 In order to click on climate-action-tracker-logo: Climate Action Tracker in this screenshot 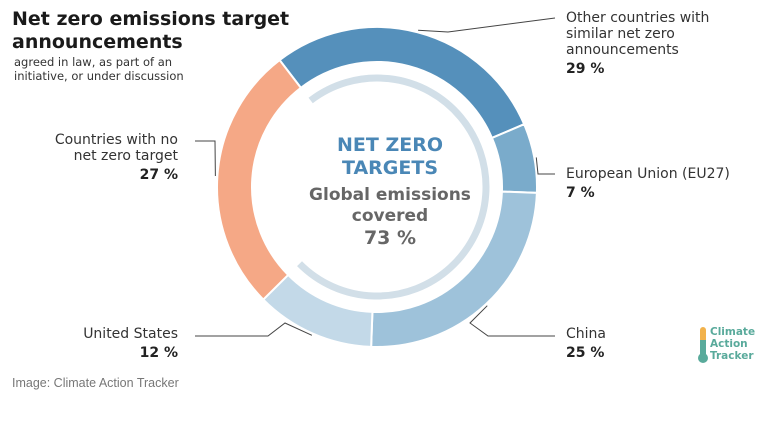, I will do `click(733, 346)`.